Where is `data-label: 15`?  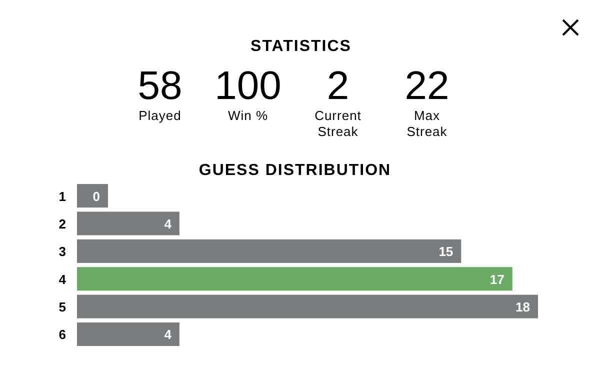
data-label: 15 is located at coordinates (446, 252).